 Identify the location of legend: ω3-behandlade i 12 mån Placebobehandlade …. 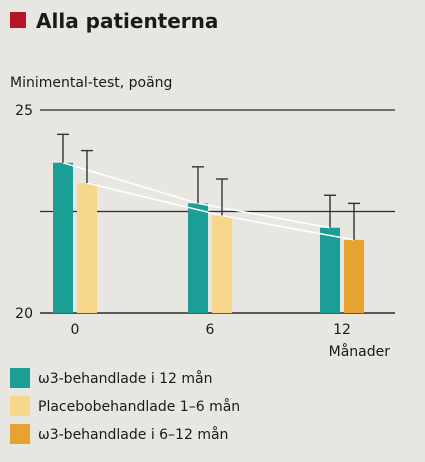
(125, 406).